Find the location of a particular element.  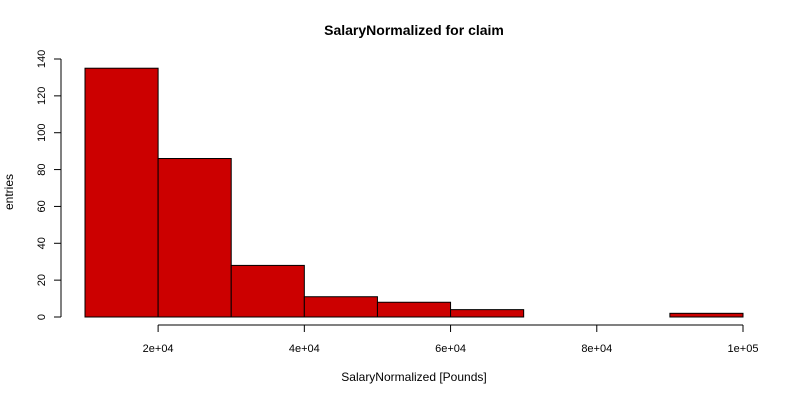

y-tick-label: 60 is located at coordinates (42, 206).